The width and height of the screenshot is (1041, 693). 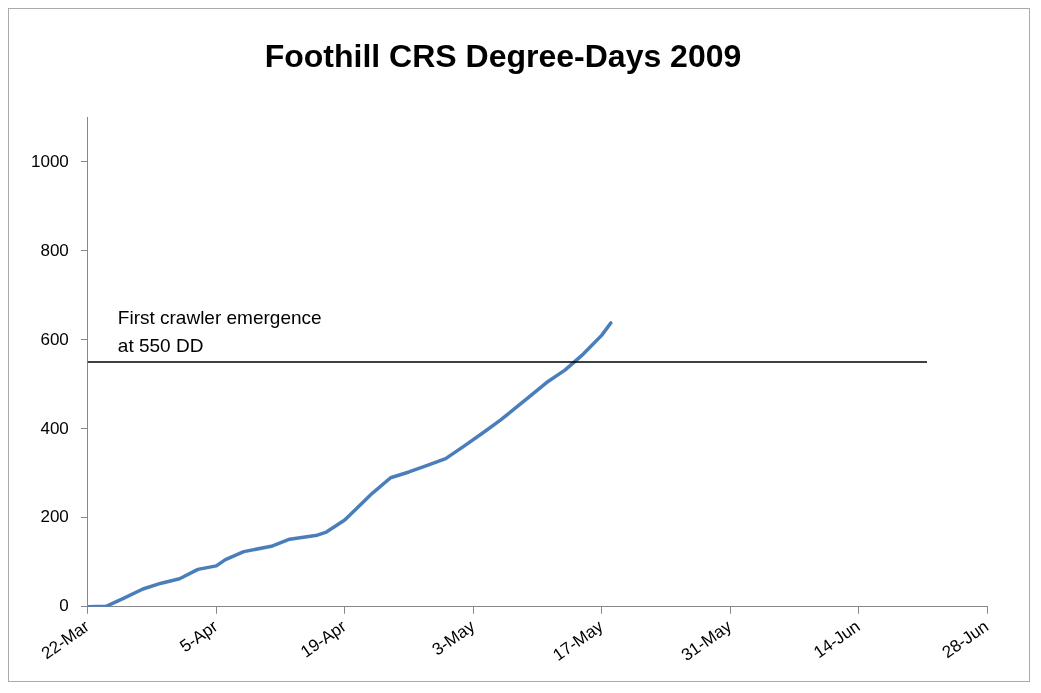 What do you see at coordinates (54, 250) in the screenshot?
I see `y-tick-label: 800` at bounding box center [54, 250].